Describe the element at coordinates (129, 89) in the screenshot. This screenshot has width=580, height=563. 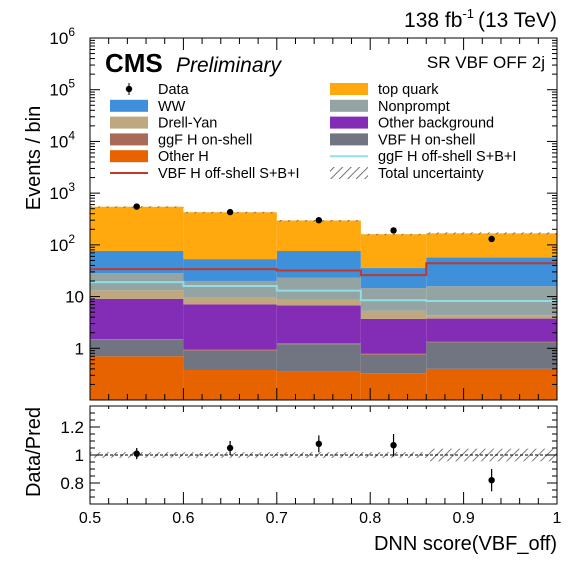
I see `legend-data-marker` at that location.